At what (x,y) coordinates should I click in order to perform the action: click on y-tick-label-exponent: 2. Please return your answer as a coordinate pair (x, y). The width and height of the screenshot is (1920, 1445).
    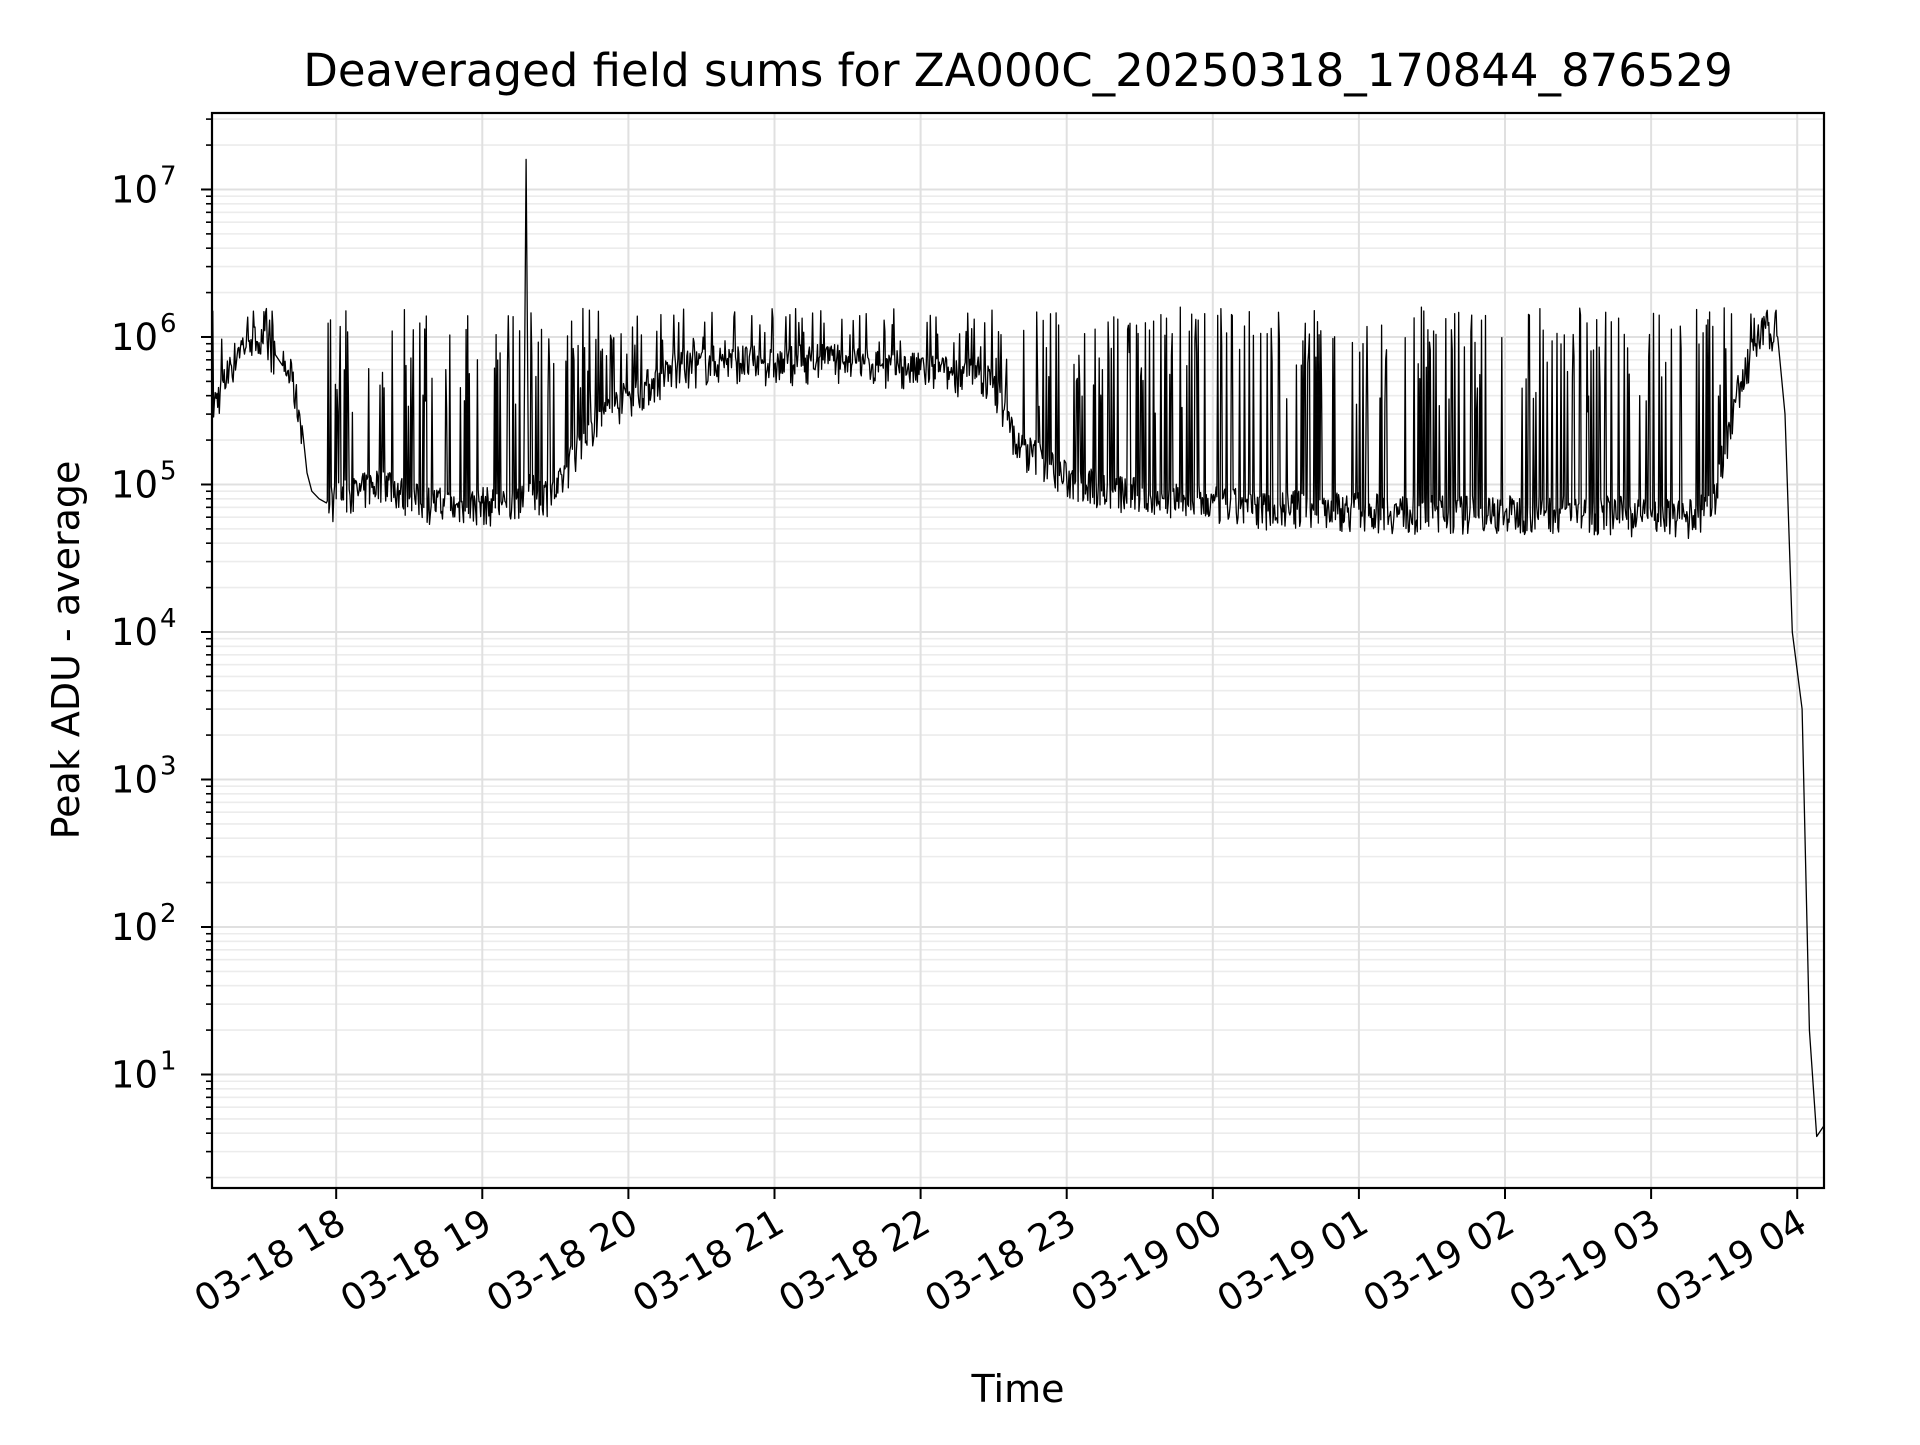
    Looking at the image, I should click on (168, 914).